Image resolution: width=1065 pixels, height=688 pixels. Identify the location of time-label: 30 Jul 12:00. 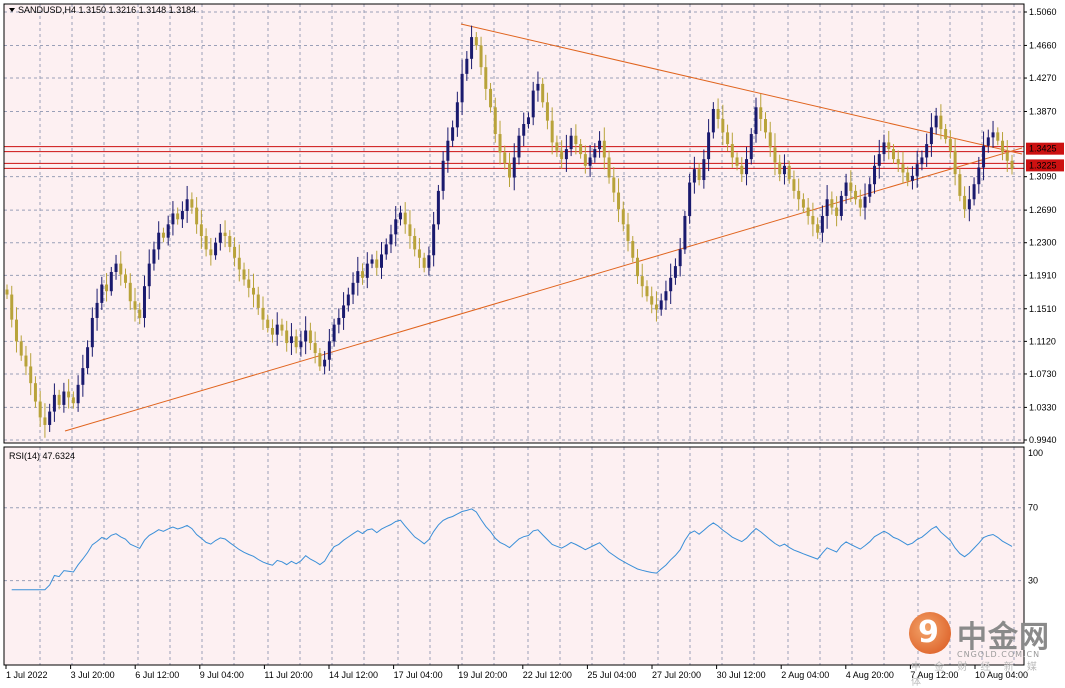
(741, 675).